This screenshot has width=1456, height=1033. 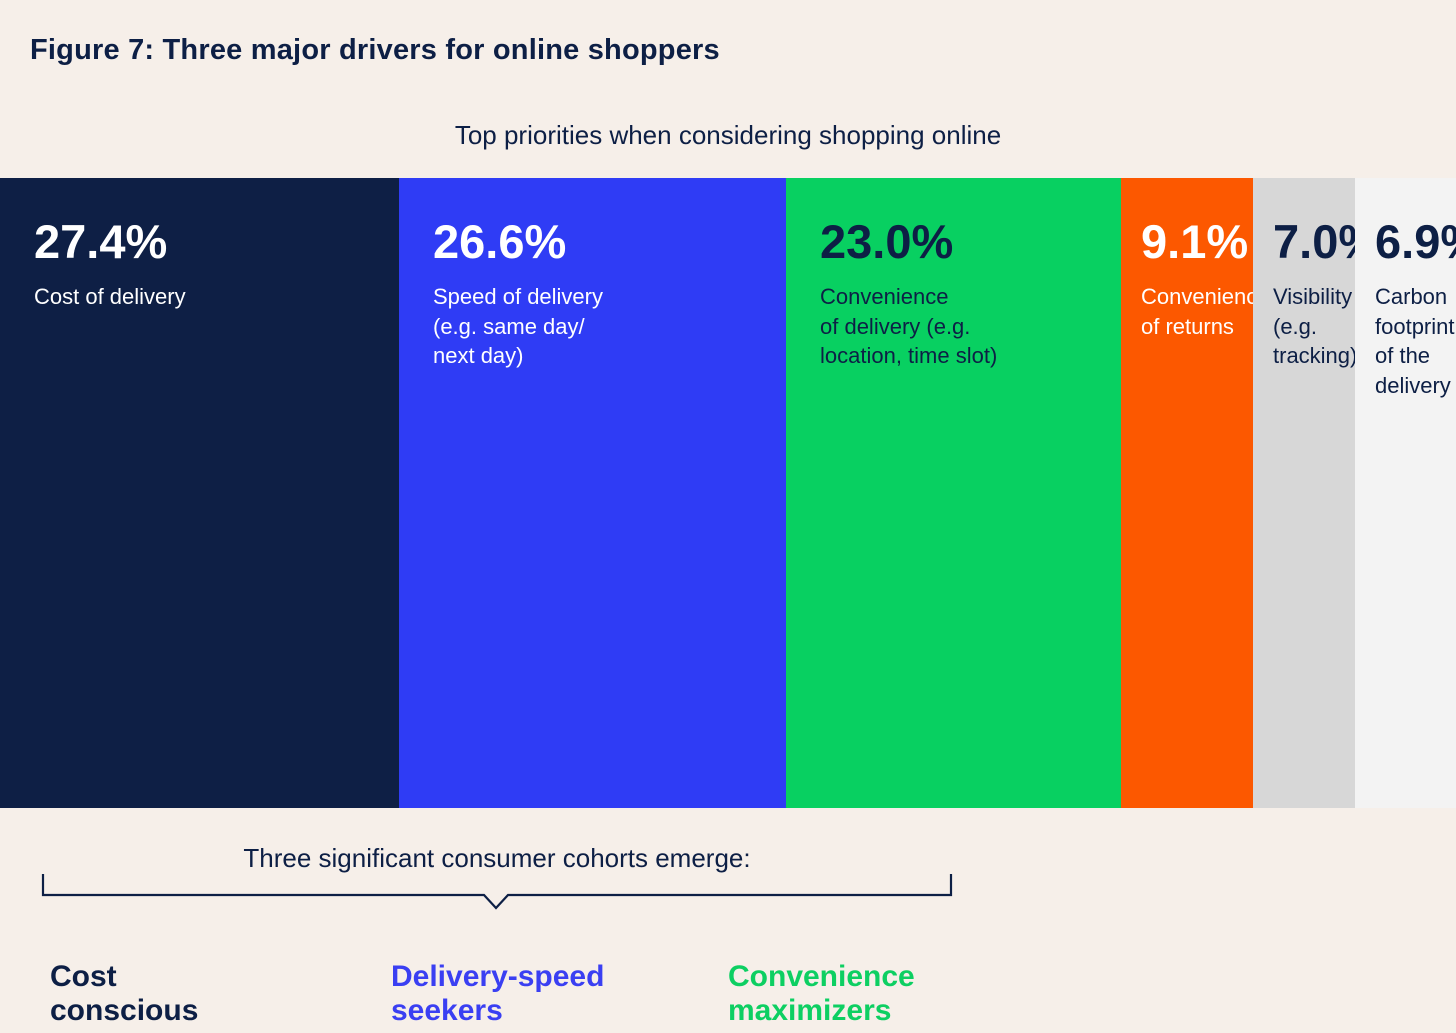 What do you see at coordinates (1415, 241) in the screenshot?
I see `bar-value-label: 6.9%` at bounding box center [1415, 241].